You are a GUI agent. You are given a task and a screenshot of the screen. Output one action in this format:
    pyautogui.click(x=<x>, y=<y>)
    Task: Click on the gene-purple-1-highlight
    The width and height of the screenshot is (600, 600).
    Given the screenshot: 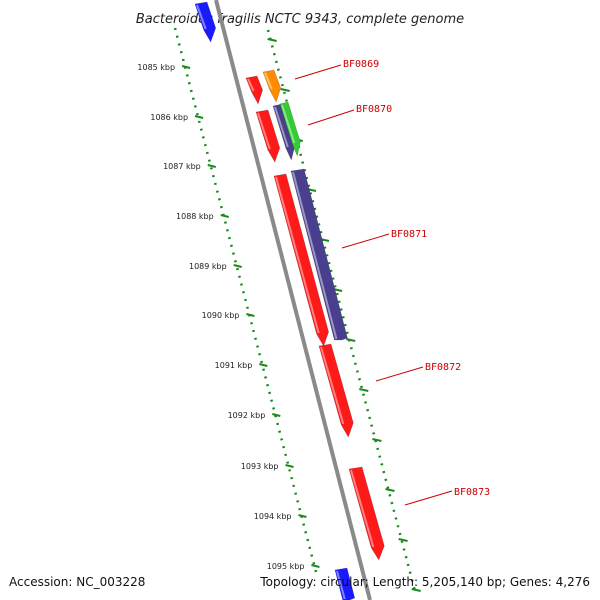 What is the action you would take?
    pyautogui.click(x=281, y=127)
    